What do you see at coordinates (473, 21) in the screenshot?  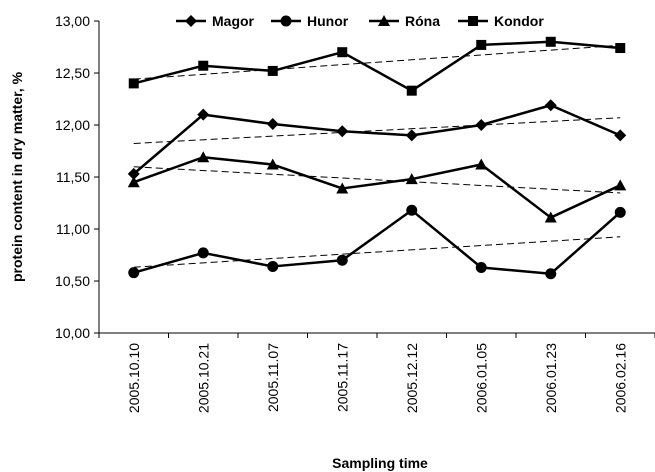 I see `legend-marker-kondor` at bounding box center [473, 21].